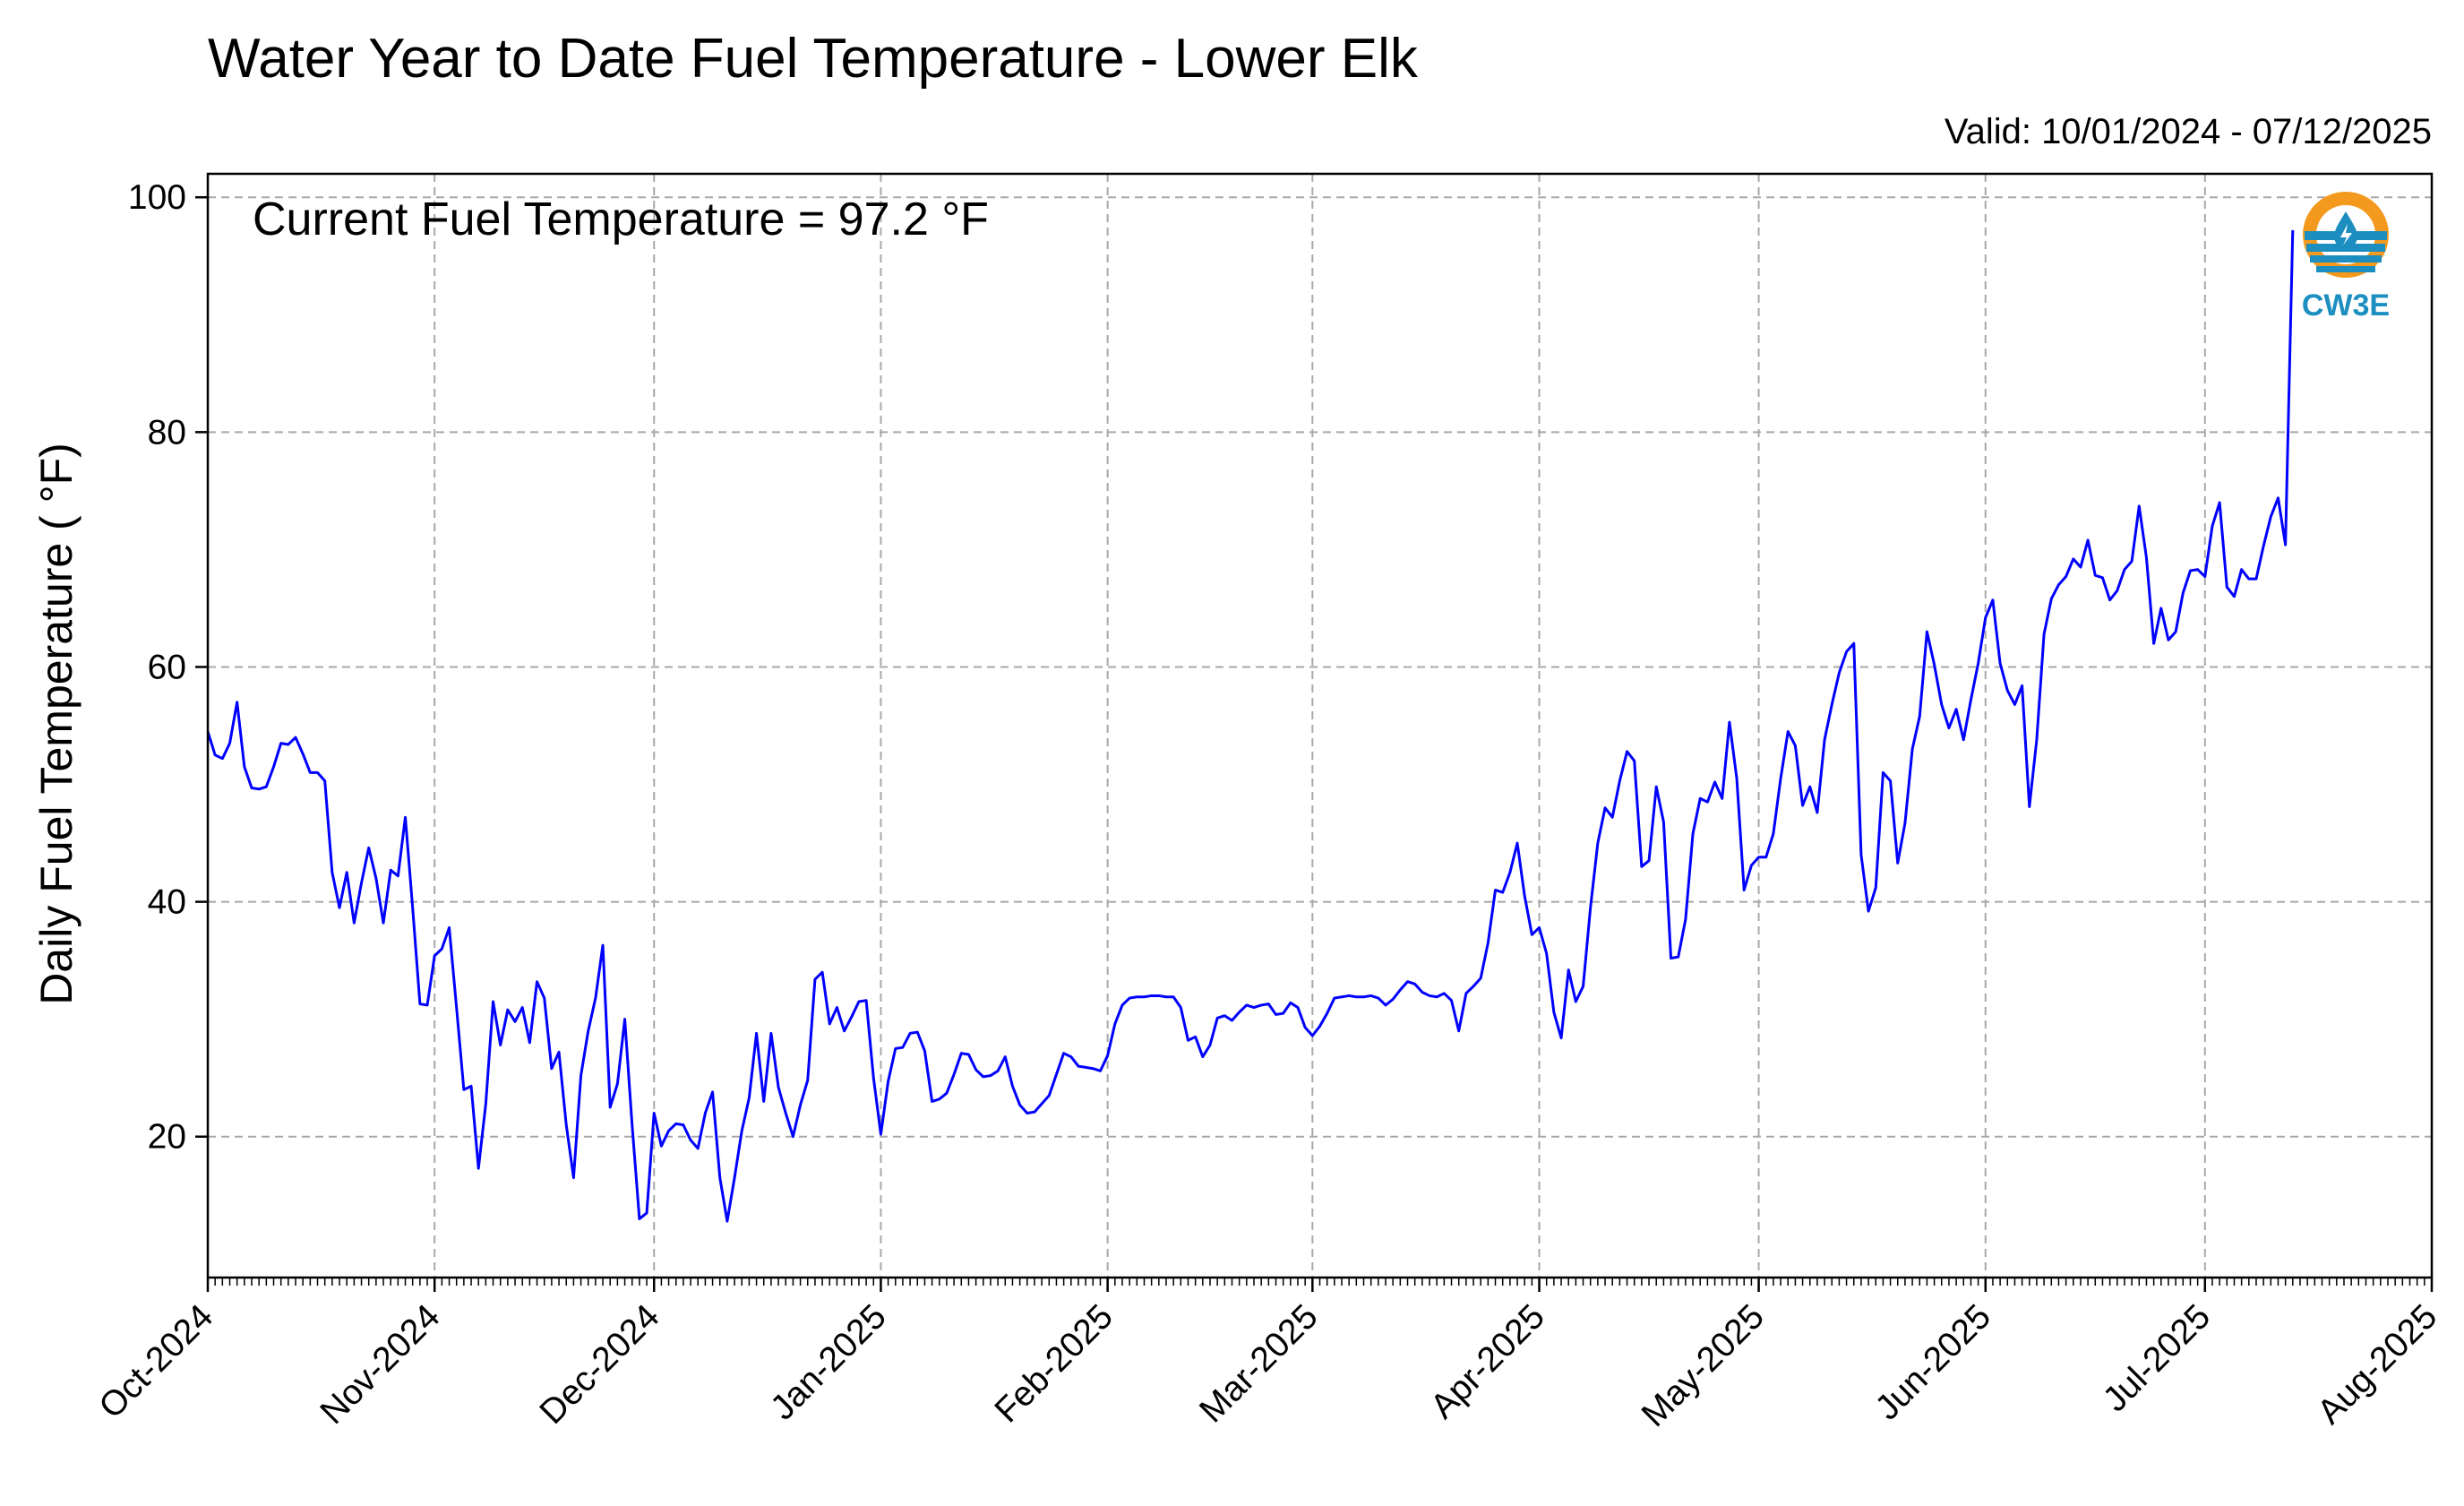 The height and width of the screenshot is (1506, 2464). I want to click on current-fuel-temperature-annotation: Current Fuel Temperature = 97.2 °F, so click(621, 219).